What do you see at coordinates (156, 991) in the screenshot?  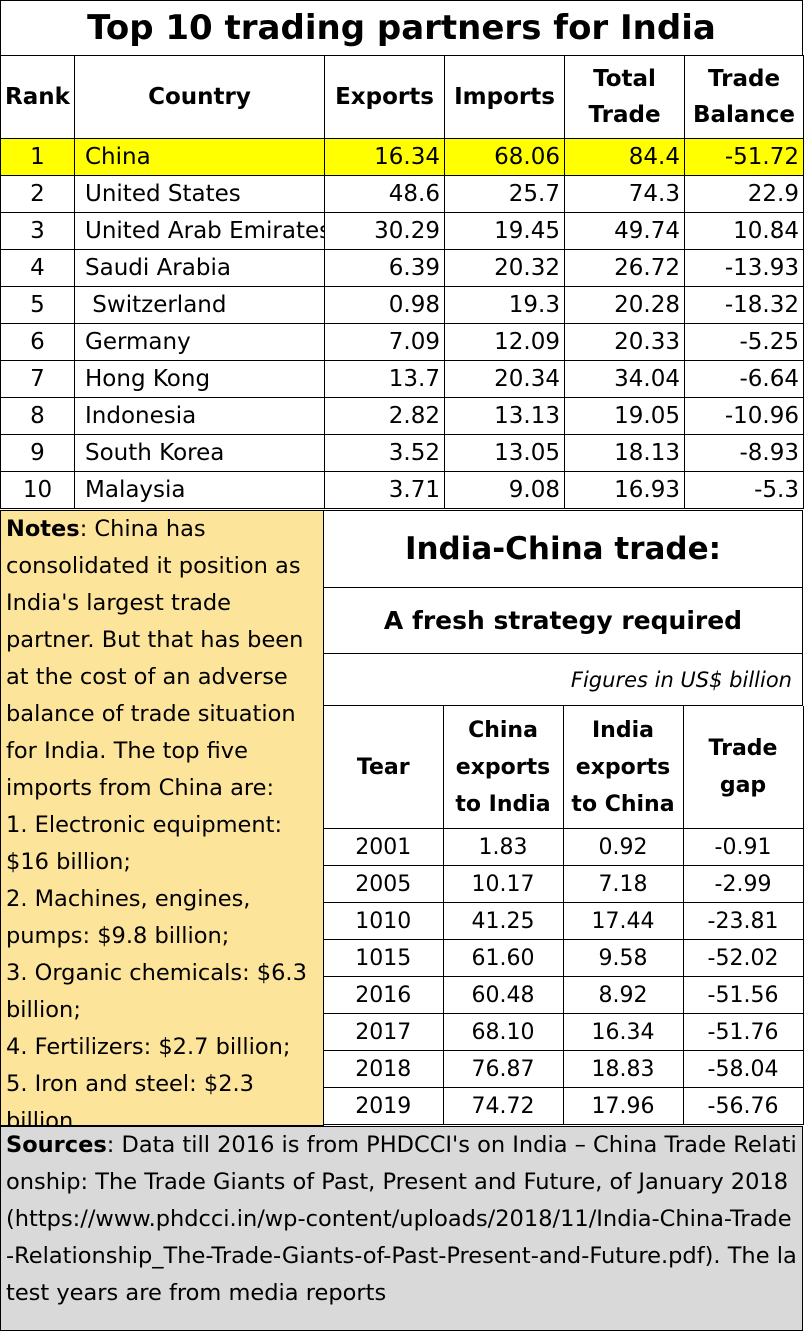 I see `notes-item: 3. Organic chemicals: $6.3 billion;` at bounding box center [156, 991].